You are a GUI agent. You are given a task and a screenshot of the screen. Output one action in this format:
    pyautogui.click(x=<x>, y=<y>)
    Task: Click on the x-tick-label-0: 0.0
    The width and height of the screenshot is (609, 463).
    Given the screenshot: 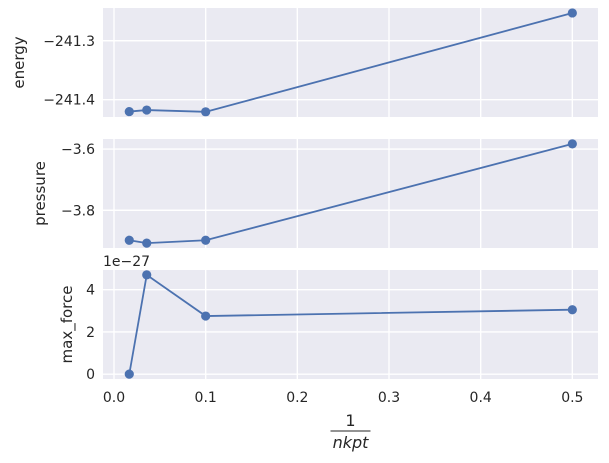 What is the action you would take?
    pyautogui.click(x=114, y=398)
    